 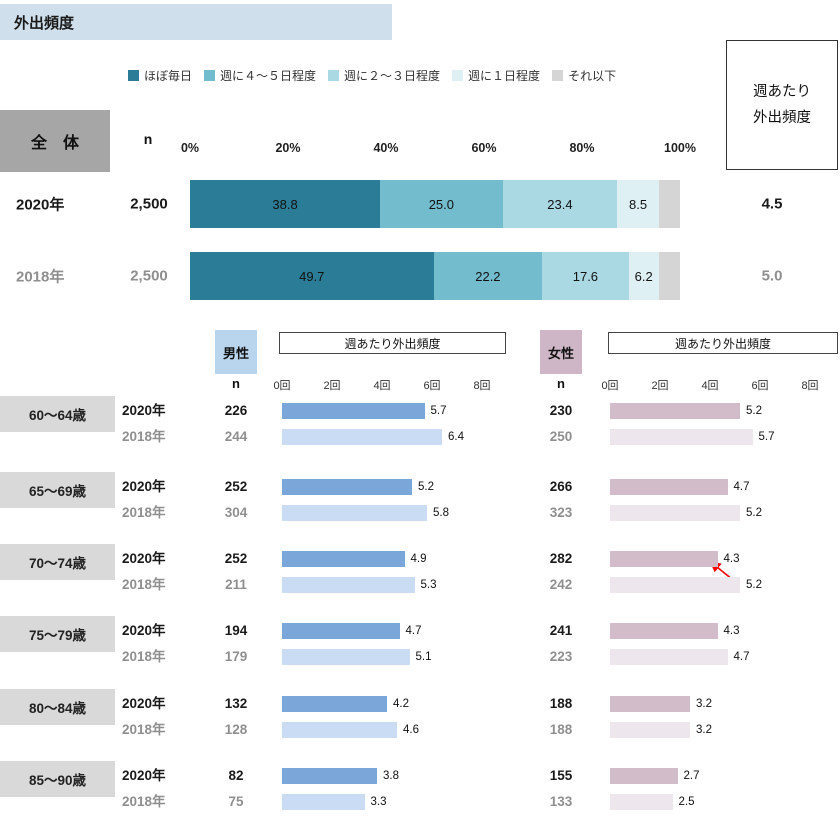 I want to click on male-bar-value: 6.4, so click(x=456, y=437).